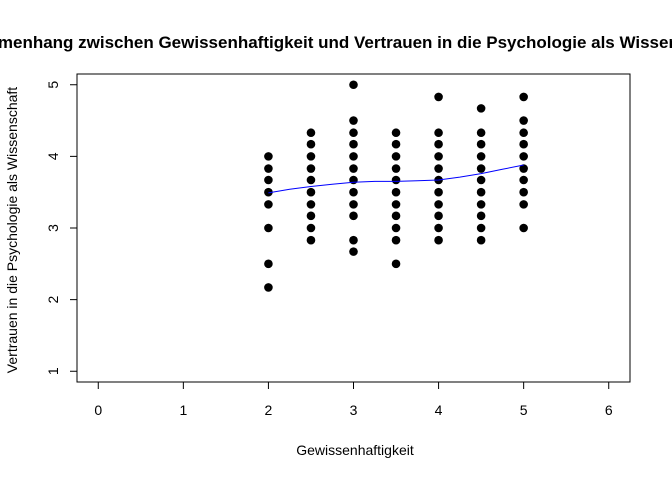  I want to click on smoother-line-group, so click(396, 179).